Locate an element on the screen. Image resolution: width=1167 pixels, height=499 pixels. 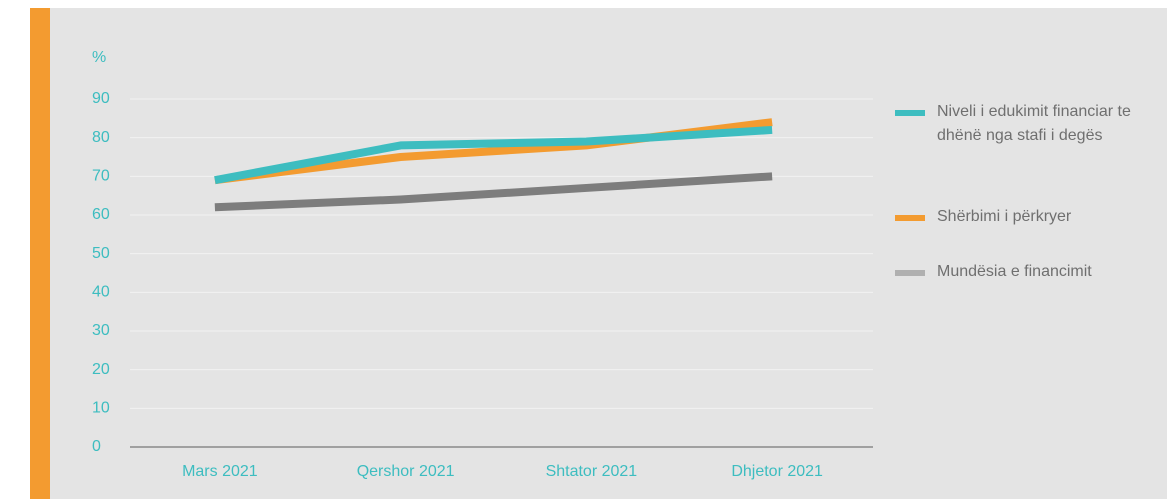
x-tick-label: Qershor 2021 is located at coordinates (406, 471).